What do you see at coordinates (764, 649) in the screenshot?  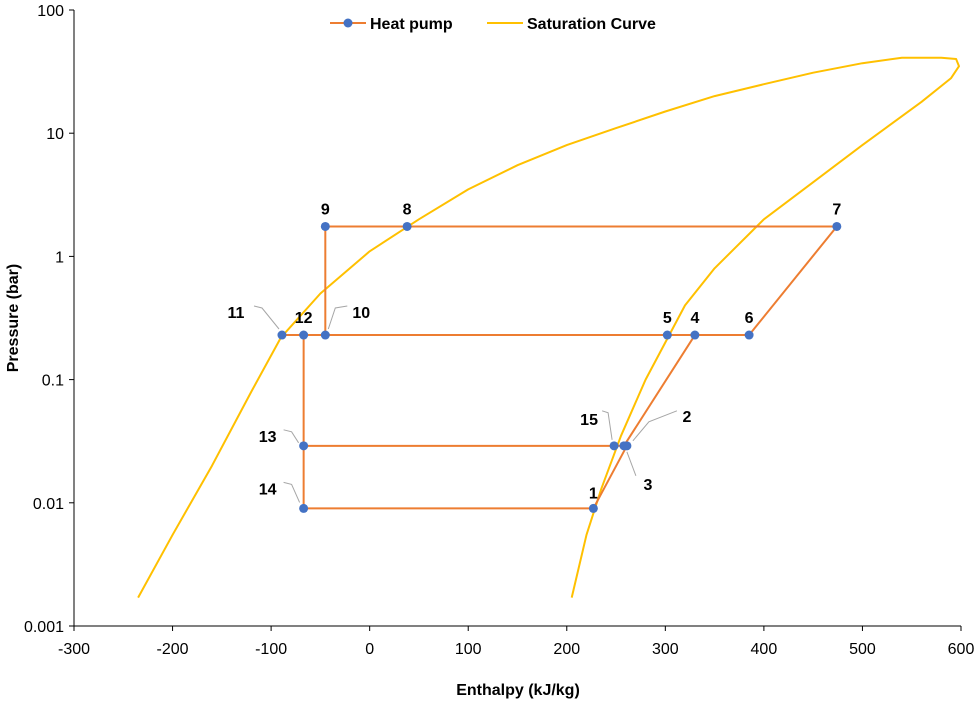 I see `x-tick-label: 400` at bounding box center [764, 649].